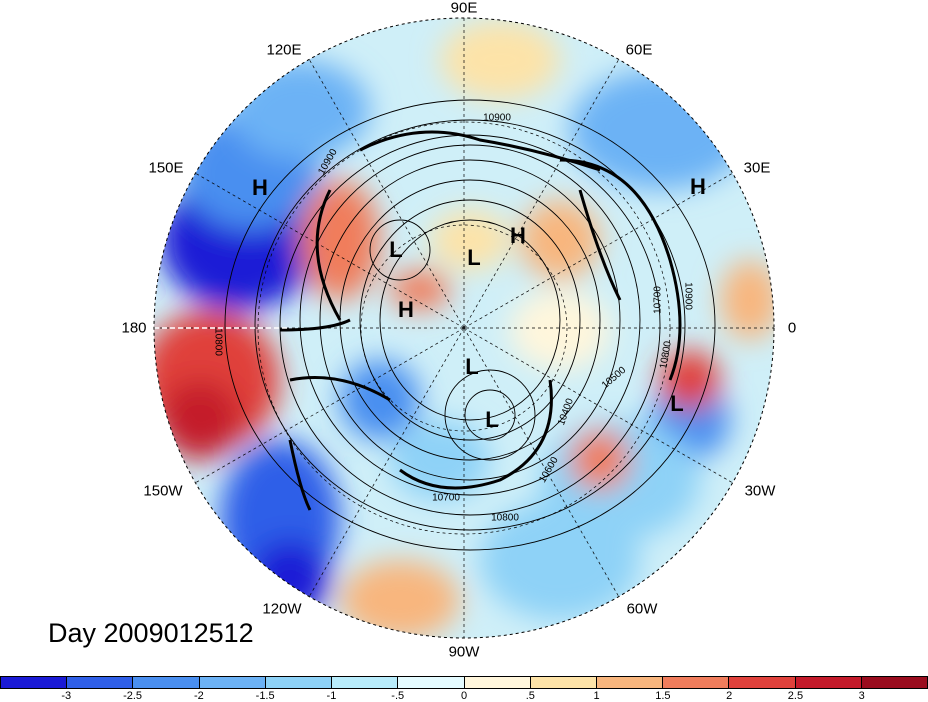 The height and width of the screenshot is (702, 928). What do you see at coordinates (596, 696) in the screenshot?
I see `colorbar-tick-label: 1` at bounding box center [596, 696].